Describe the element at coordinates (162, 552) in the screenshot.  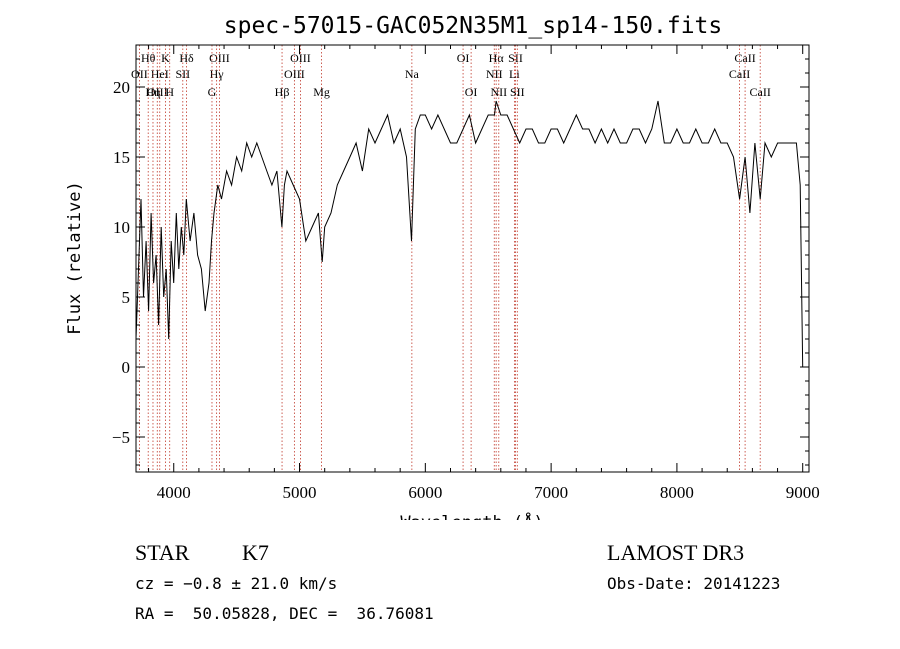
I see `object-class: STAR` at that location.